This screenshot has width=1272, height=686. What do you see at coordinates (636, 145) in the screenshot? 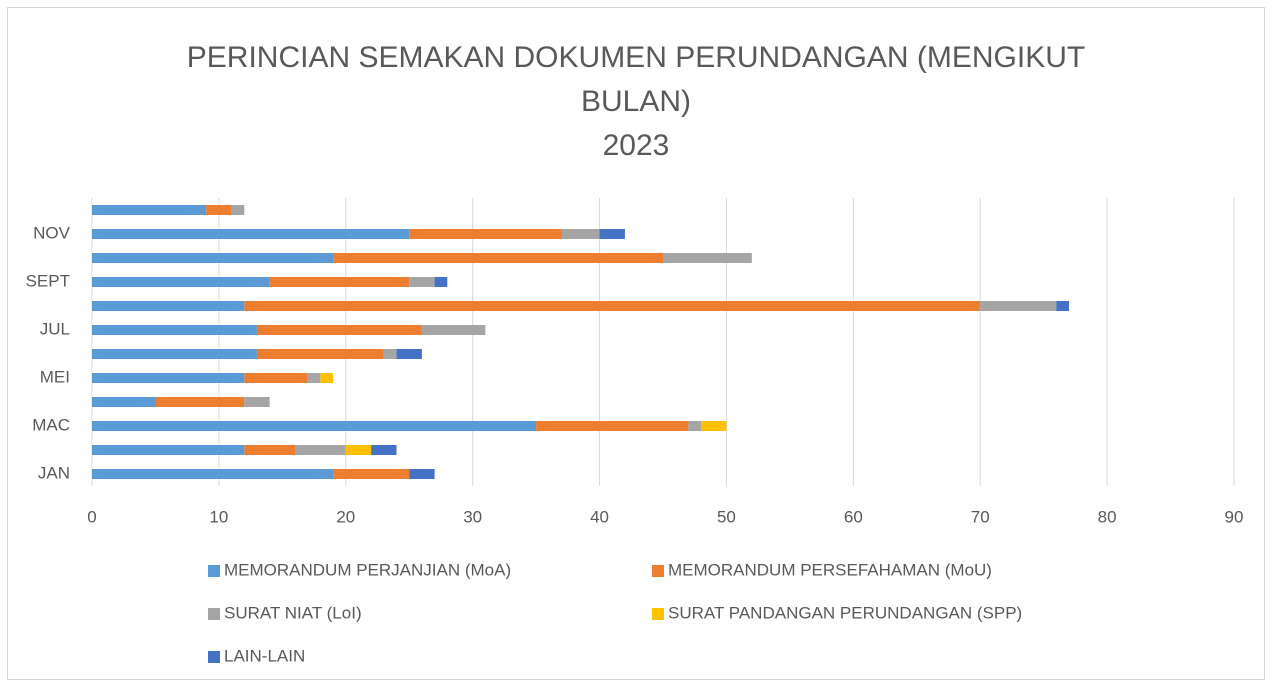
I see `chart-subtitle: 2023` at bounding box center [636, 145].